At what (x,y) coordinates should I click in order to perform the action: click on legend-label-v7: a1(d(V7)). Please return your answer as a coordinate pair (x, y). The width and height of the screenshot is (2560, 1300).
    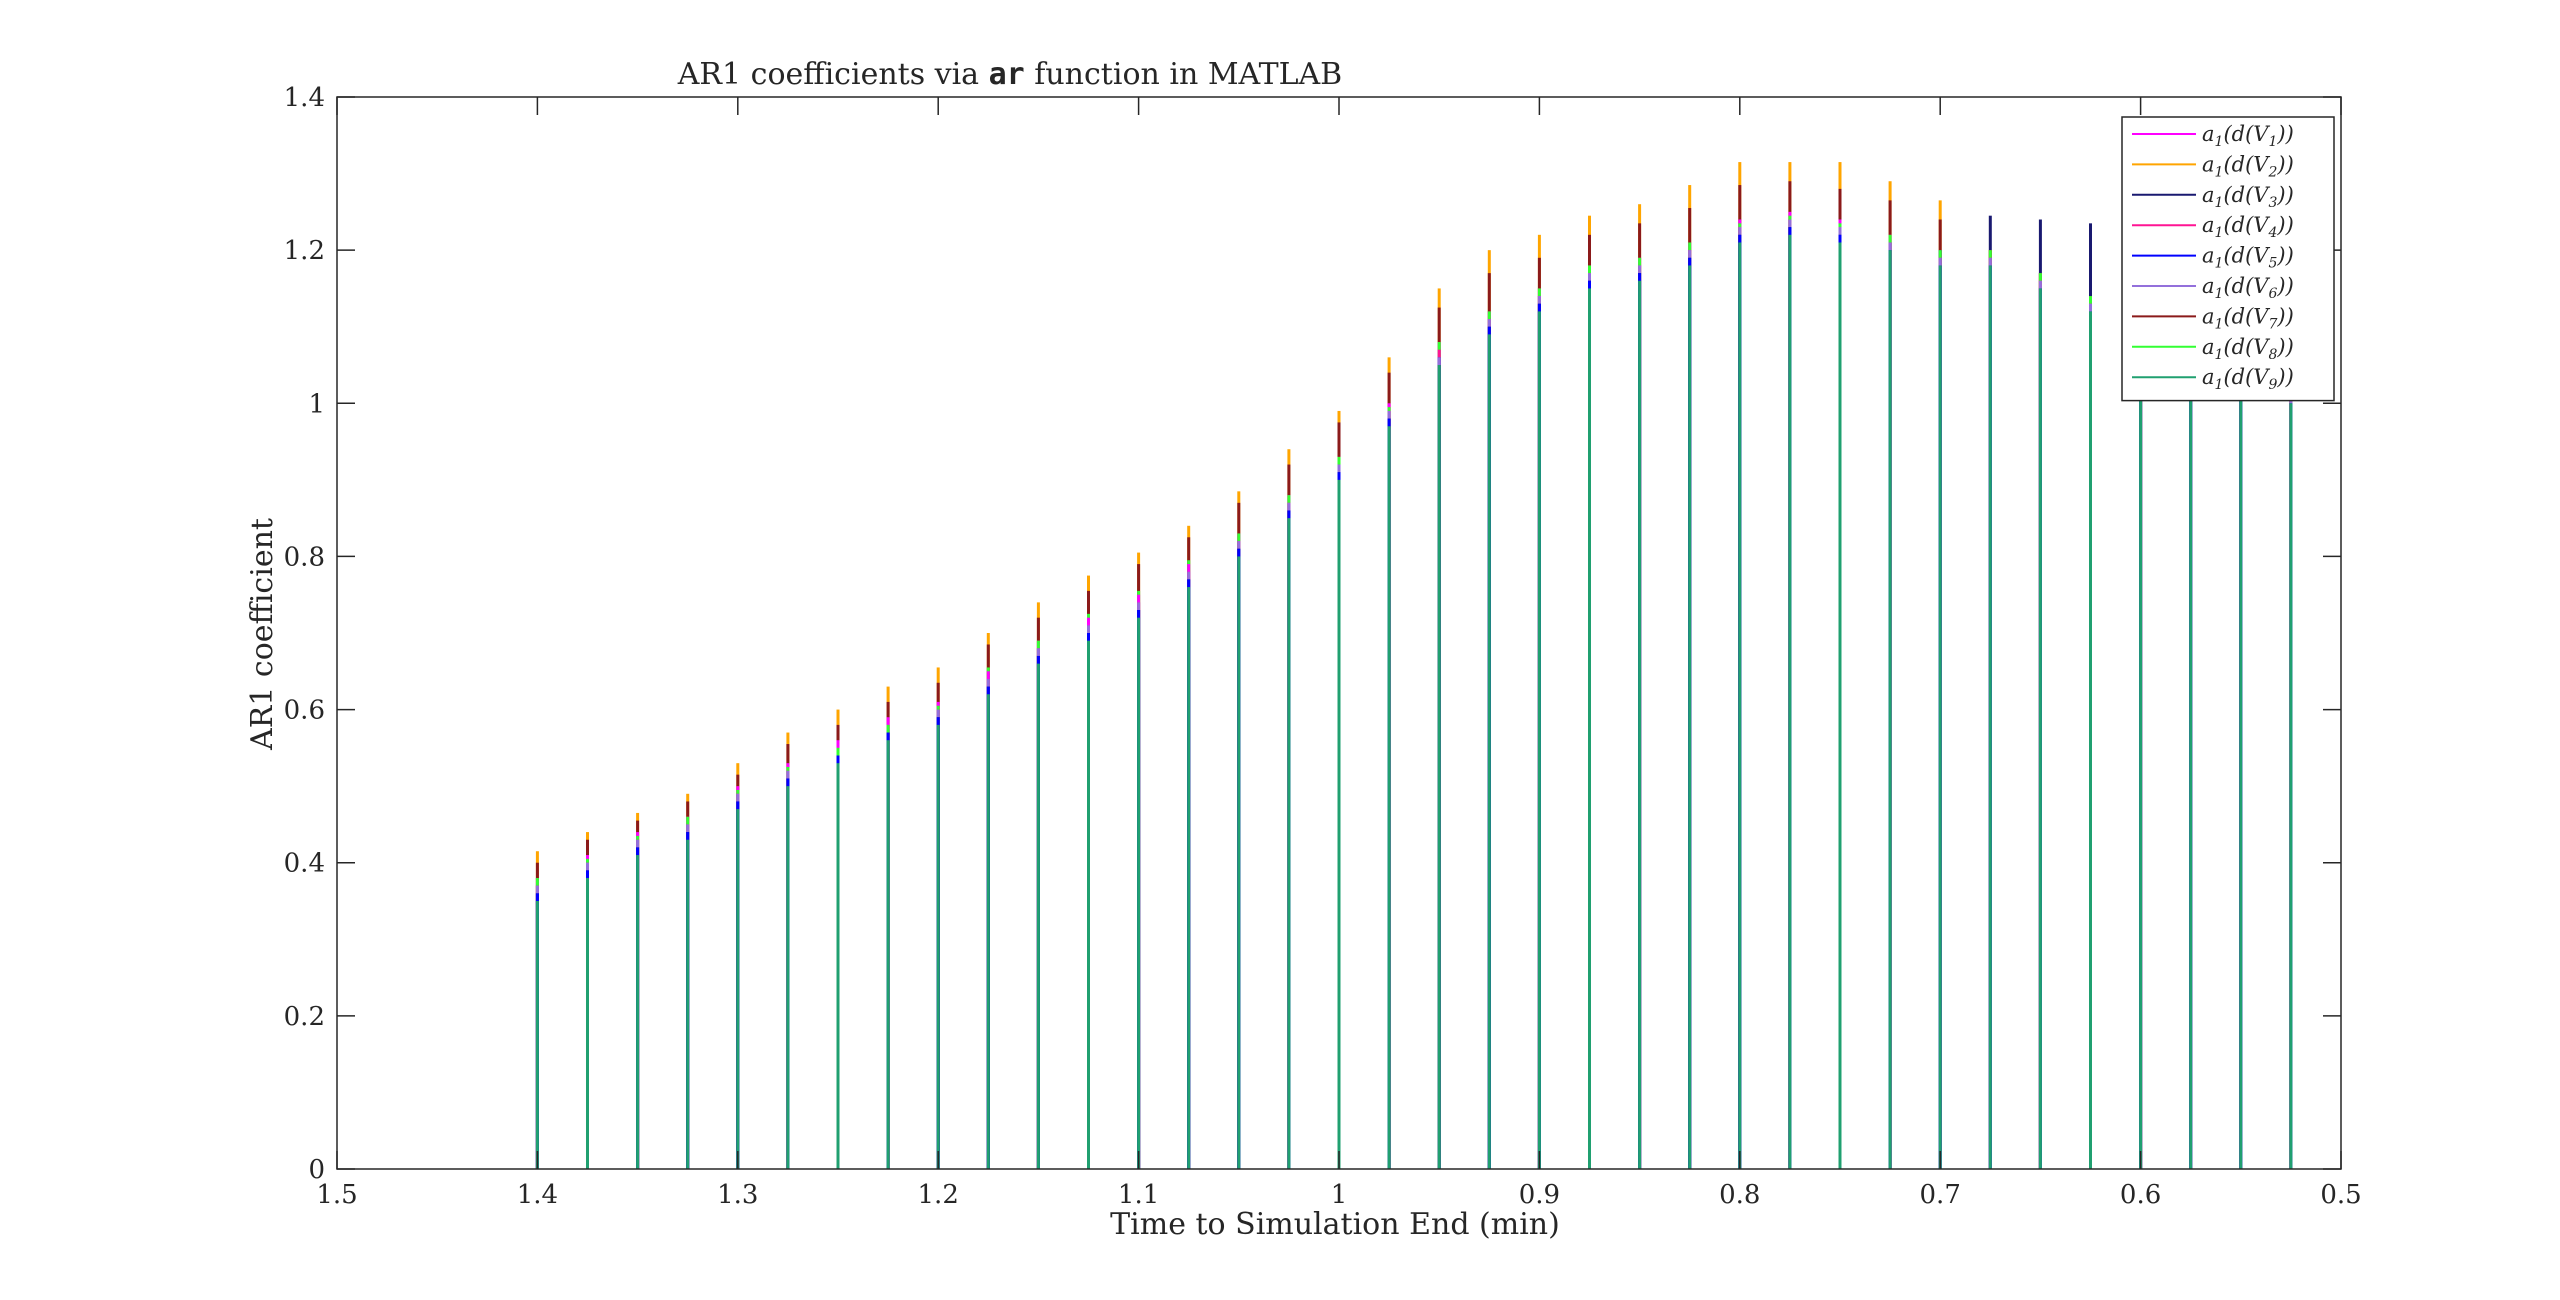
    Looking at the image, I should click on (2248, 318).